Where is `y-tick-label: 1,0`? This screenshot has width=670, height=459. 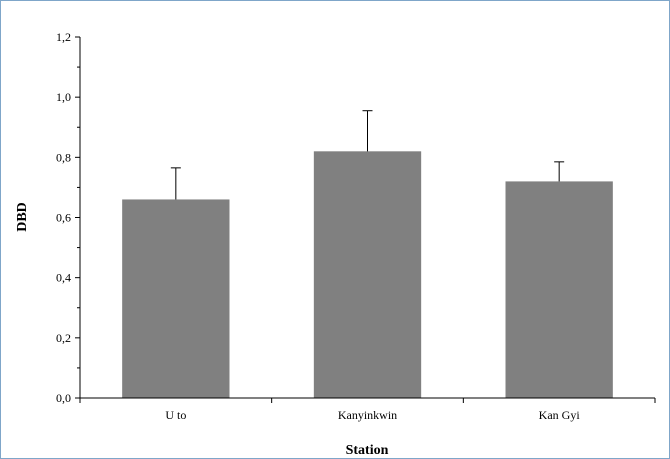
y-tick-label: 1,0 is located at coordinates (63, 97).